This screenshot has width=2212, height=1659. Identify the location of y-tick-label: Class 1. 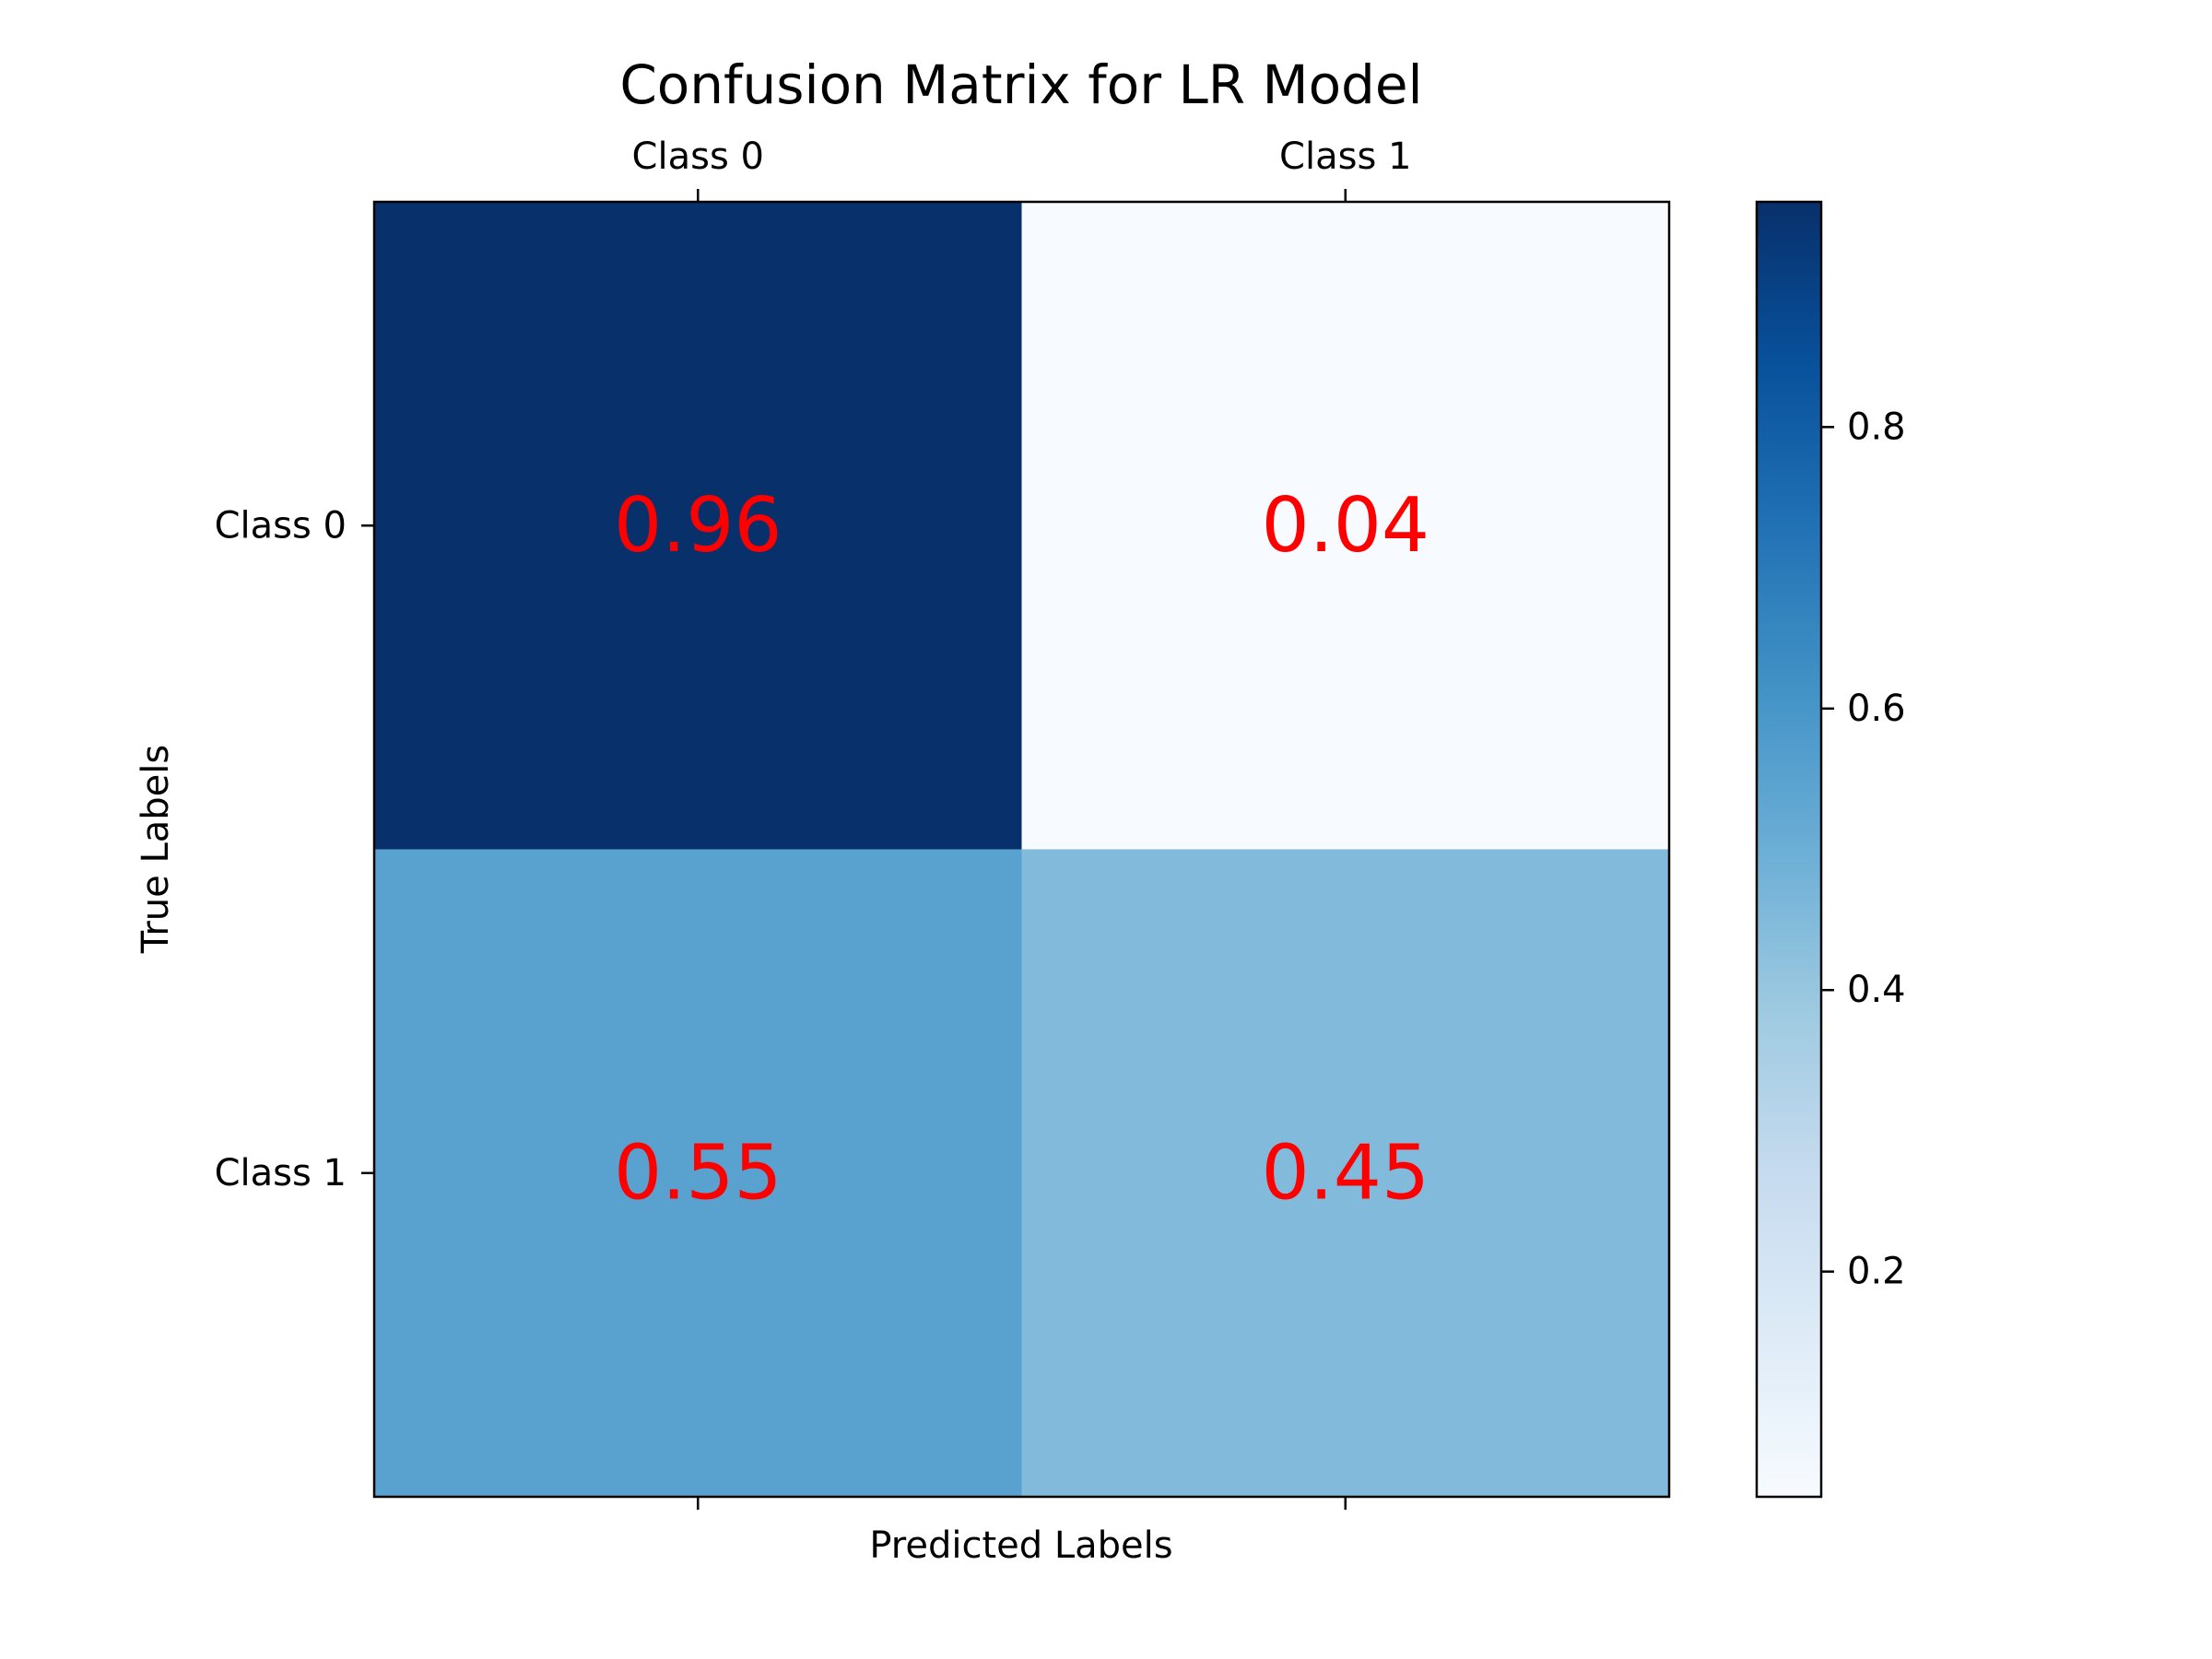
(281, 1173).